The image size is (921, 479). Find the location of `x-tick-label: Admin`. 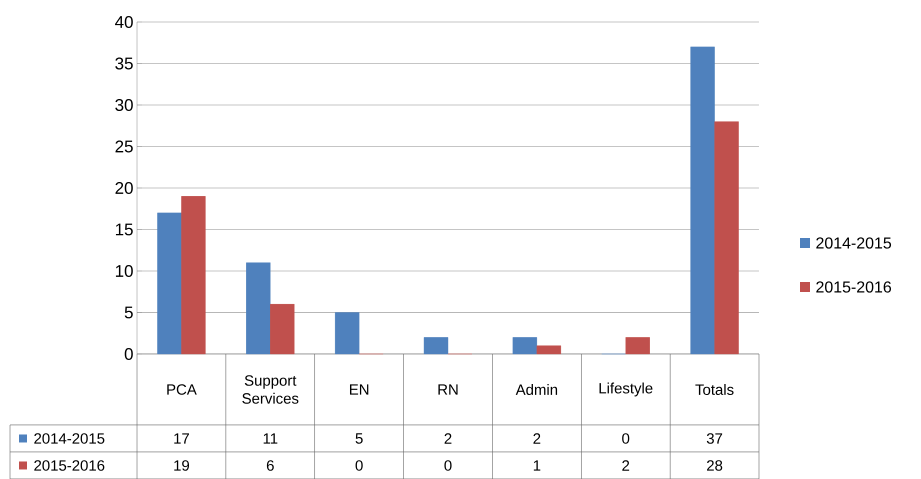

x-tick-label: Admin is located at coordinates (537, 389).